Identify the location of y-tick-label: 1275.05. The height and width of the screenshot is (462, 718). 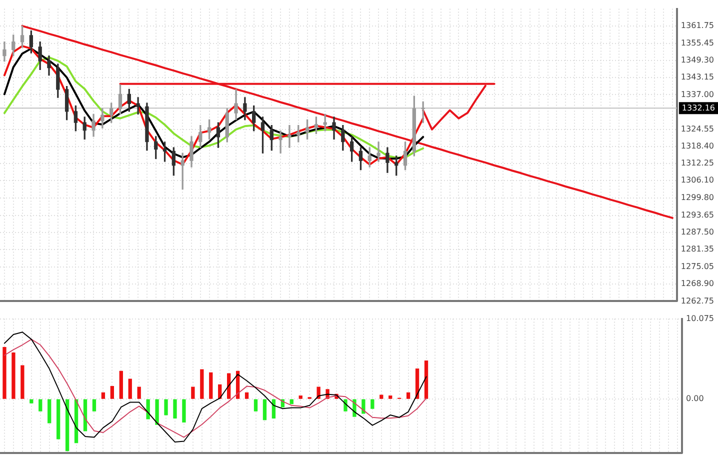
(697, 267).